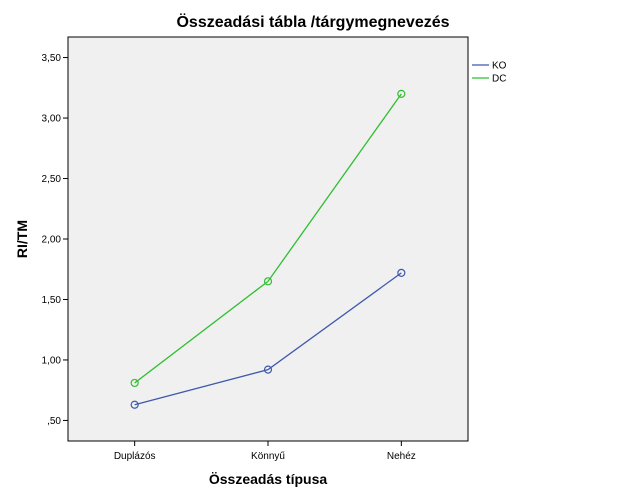  I want to click on x-tick-label: Könnyű, so click(268, 456).